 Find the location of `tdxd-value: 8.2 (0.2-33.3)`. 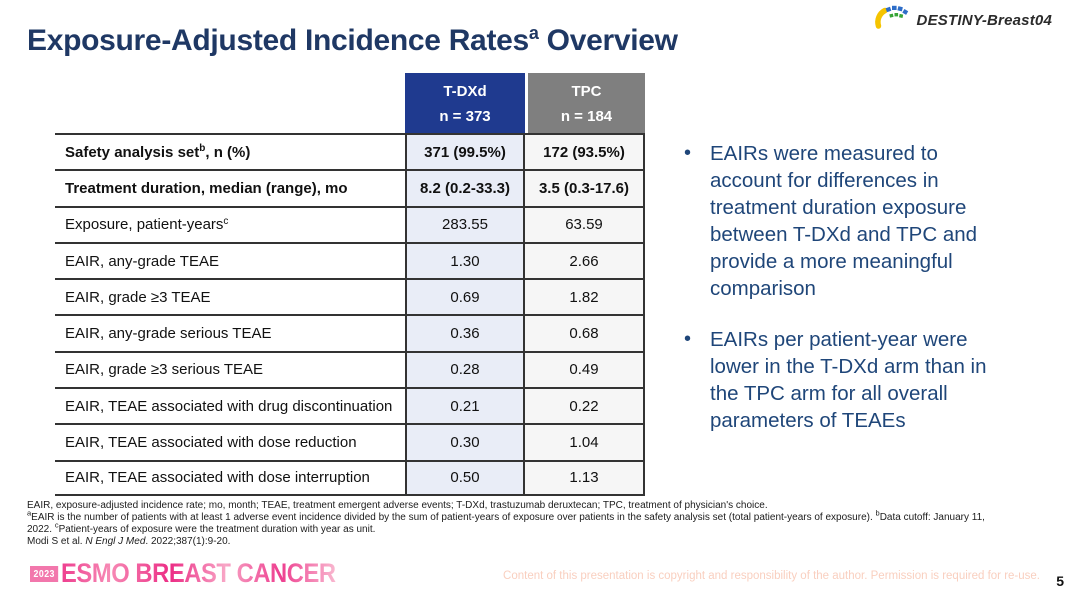

tdxd-value: 8.2 (0.2-33.3) is located at coordinates (465, 188).